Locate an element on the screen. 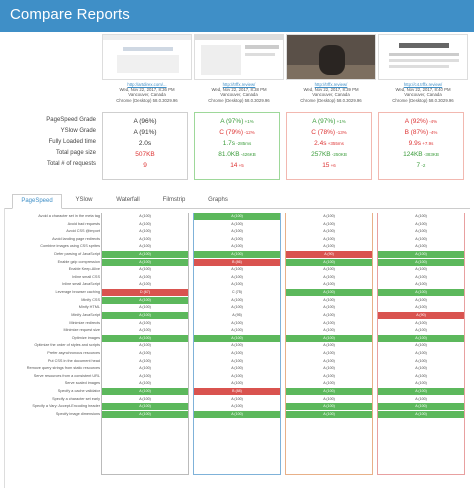 This screenshot has height=492, width=474. rule-label: Minimize redirects is located at coordinates (84, 322).